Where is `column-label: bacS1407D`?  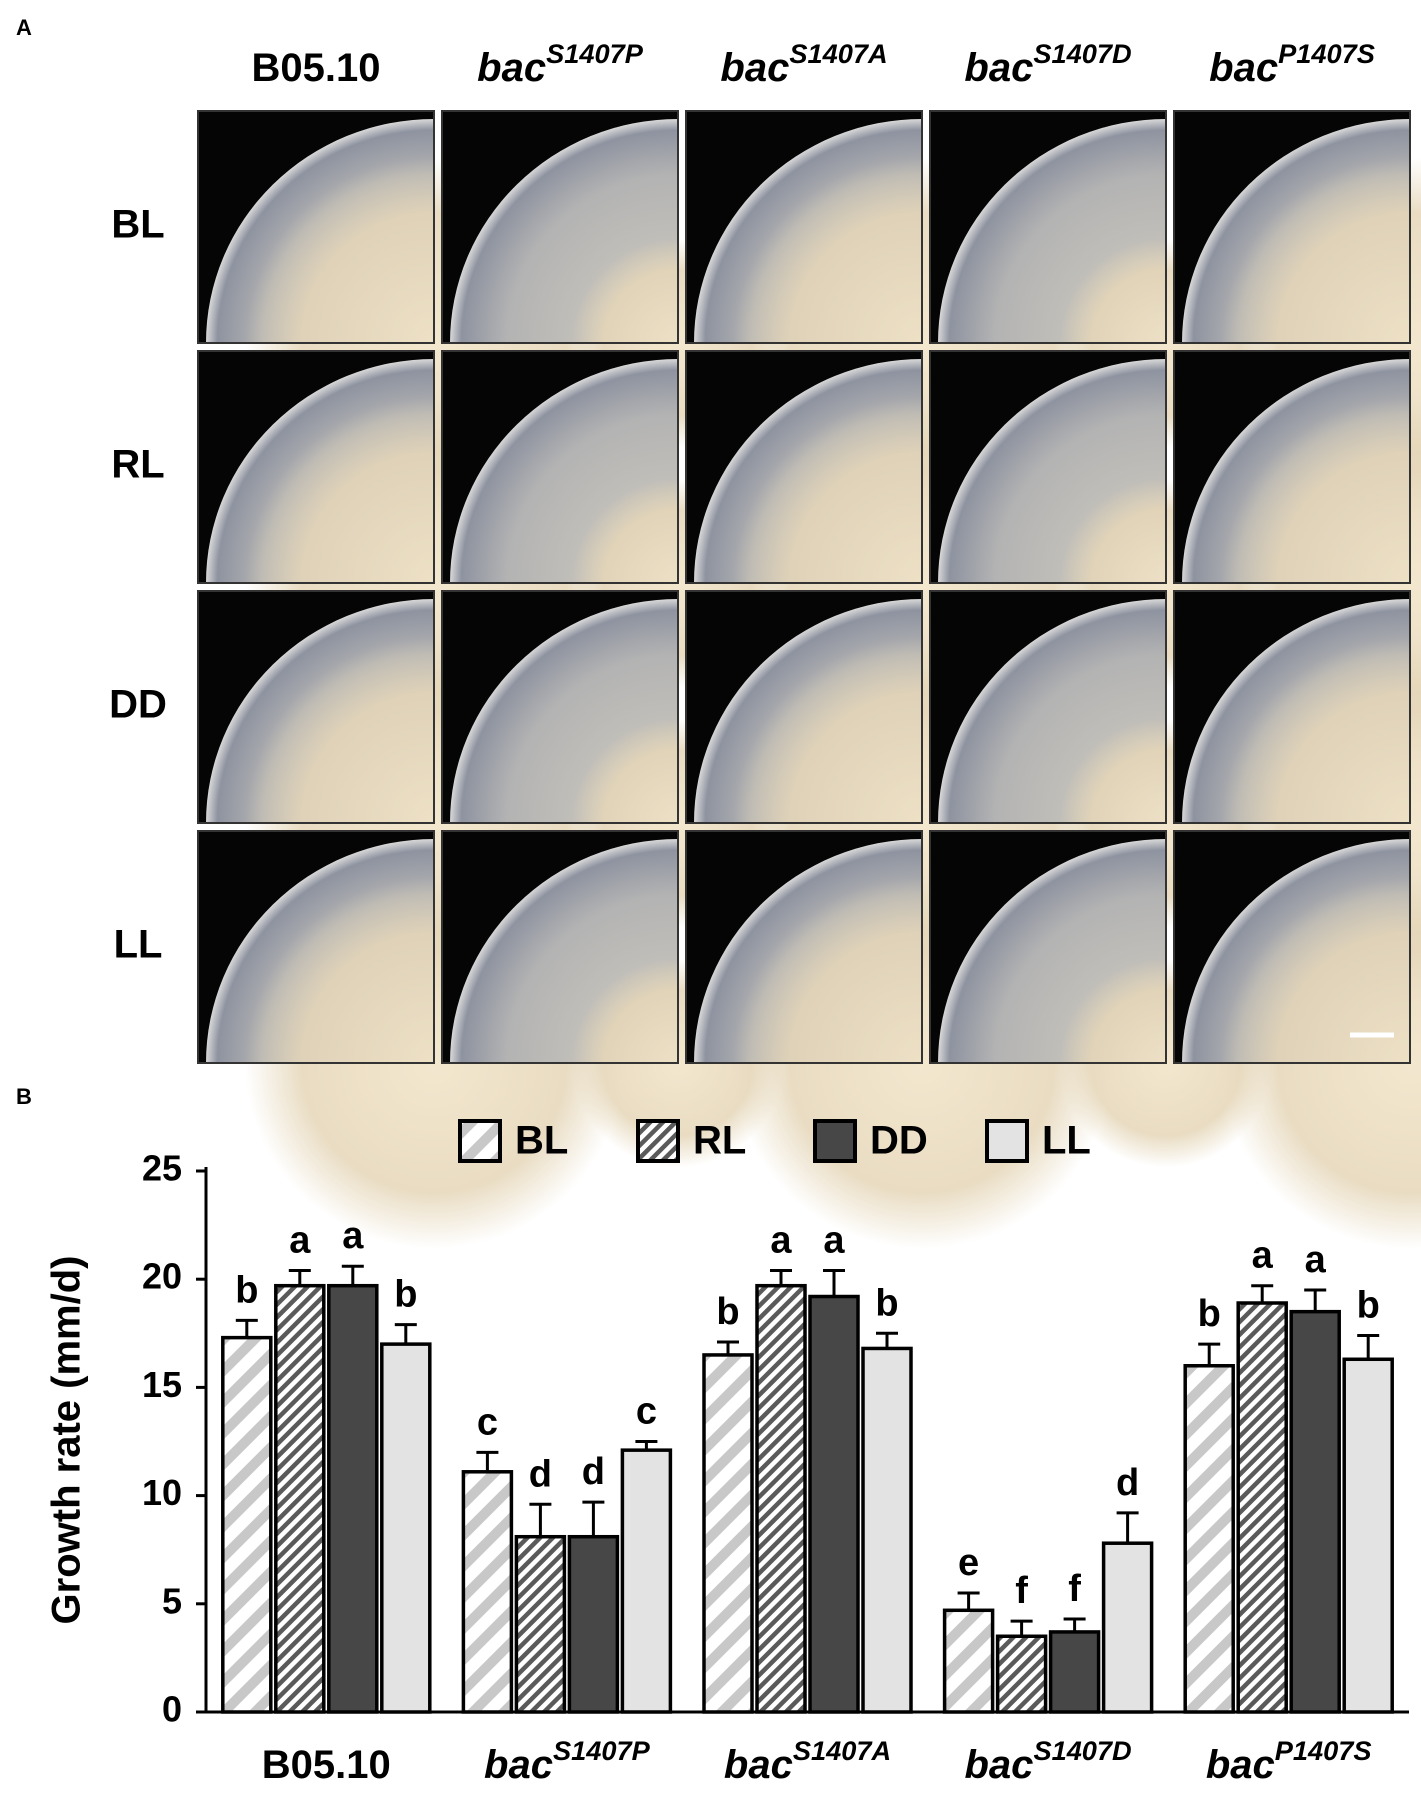 column-label: bacS1407D is located at coordinates (1047, 63).